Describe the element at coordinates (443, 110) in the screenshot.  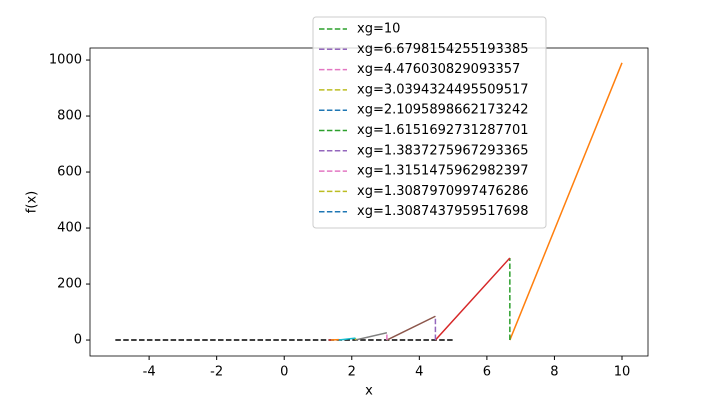
I see `legend-label: xg=2.1095898662173242` at that location.